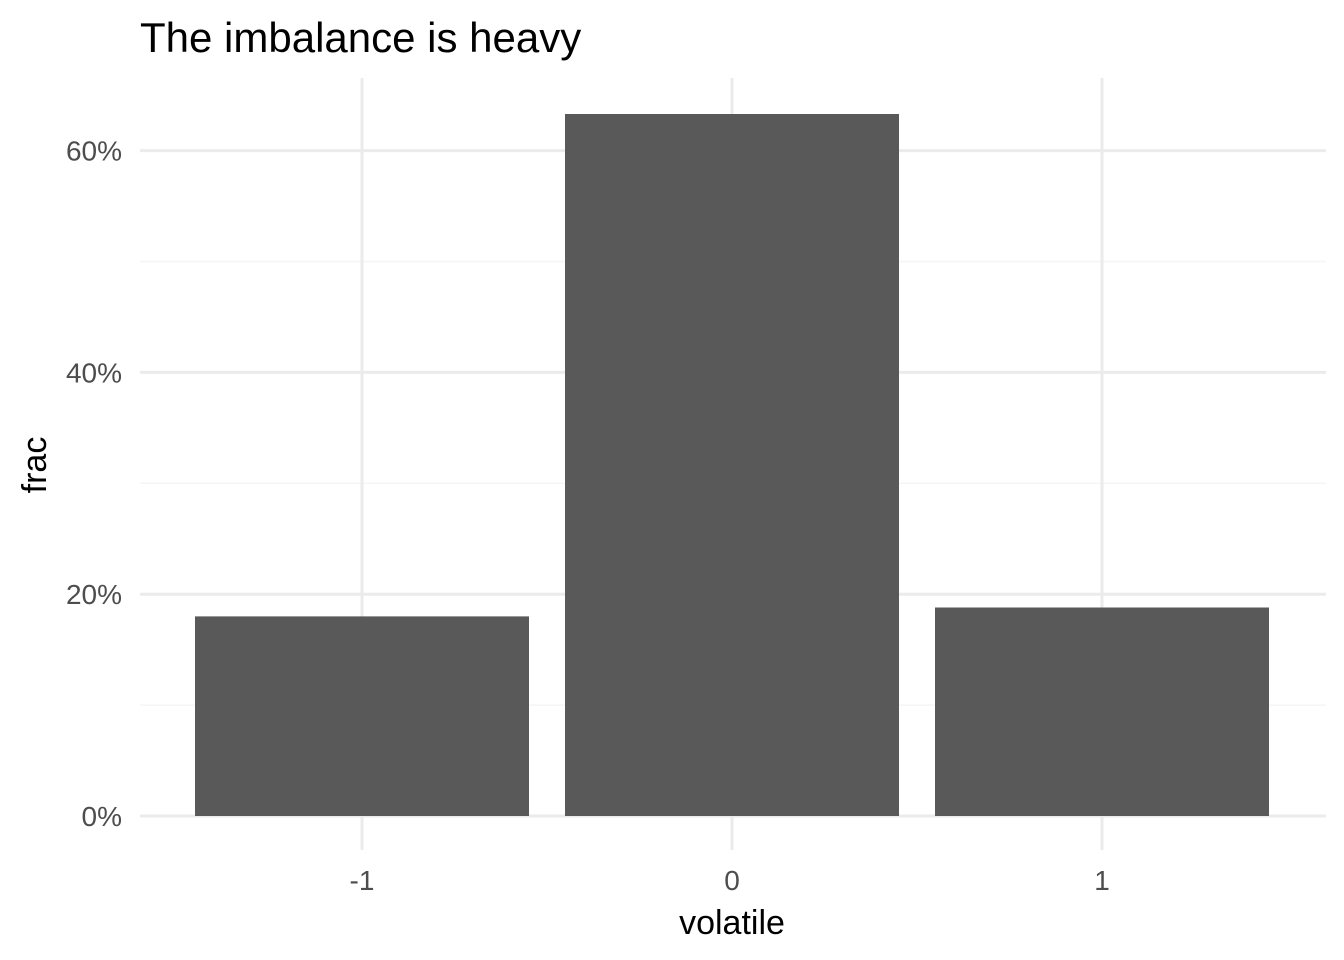 The width and height of the screenshot is (1344, 960). What do you see at coordinates (94, 372) in the screenshot?
I see `y-tick-label: 40%` at bounding box center [94, 372].